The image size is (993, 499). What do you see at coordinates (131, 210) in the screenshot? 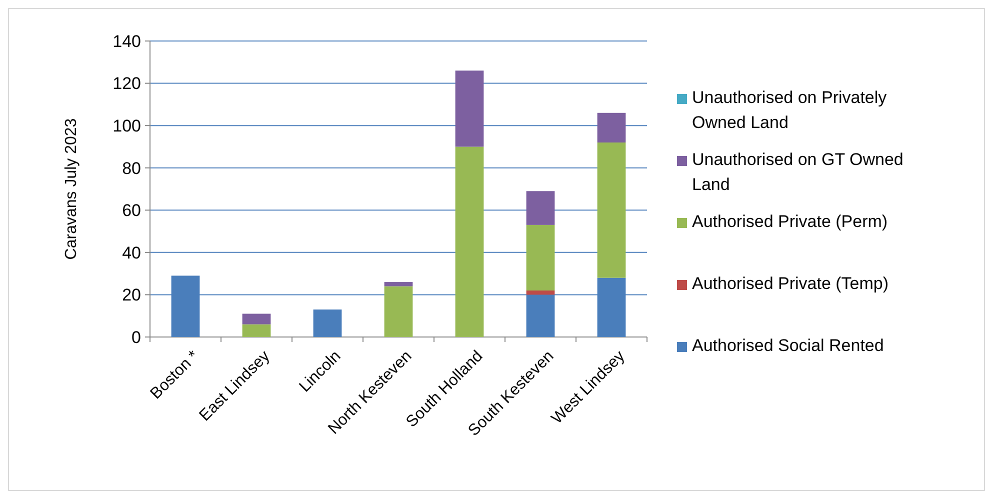
I see `y-tick-label: 60` at bounding box center [131, 210].